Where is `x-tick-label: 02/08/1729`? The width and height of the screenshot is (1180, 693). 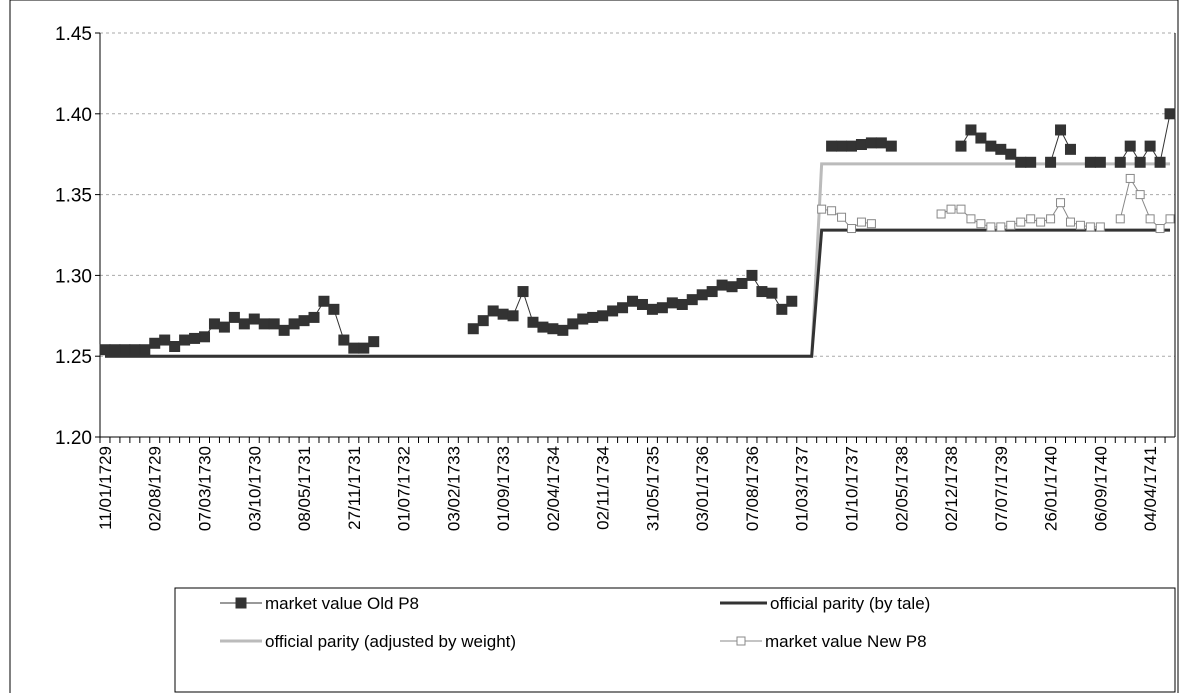 x-tick-label: 02/08/1729 is located at coordinates (155, 488).